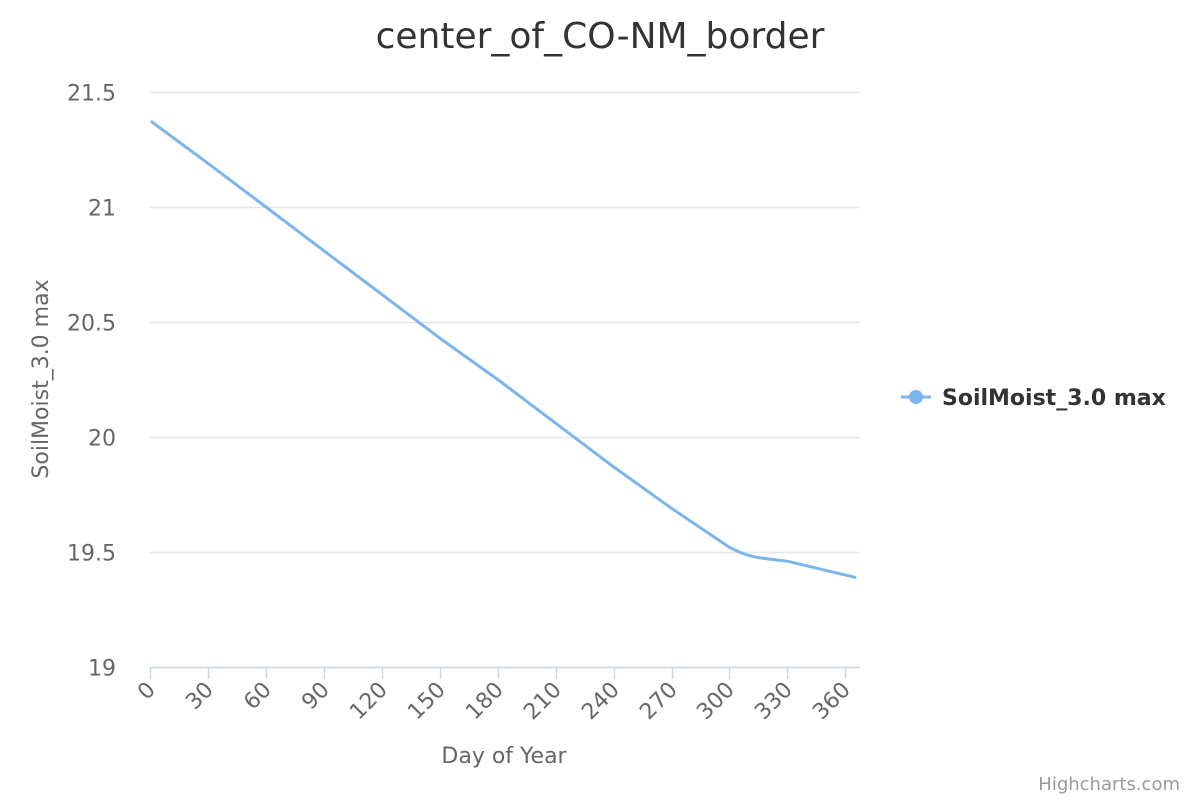  I want to click on y-tick-label: 19, so click(102, 669).